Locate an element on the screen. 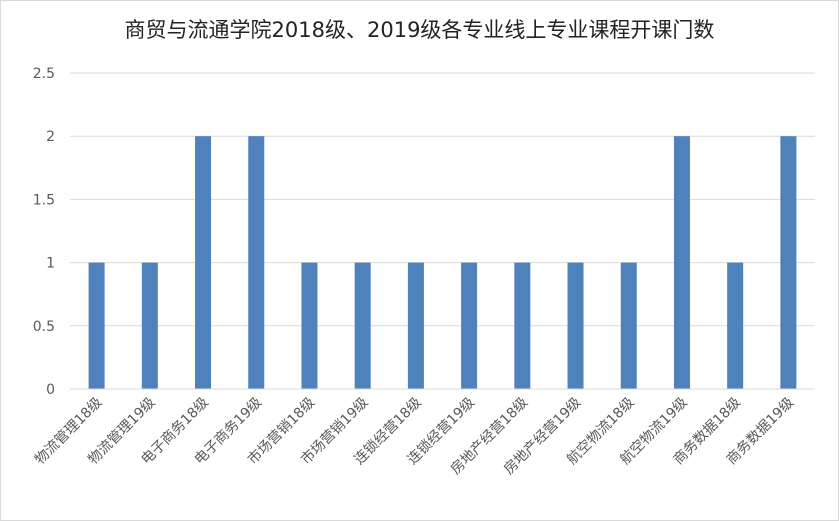 Image resolution: width=839 pixels, height=521 pixels. y-tick-label: 1.5 is located at coordinates (44, 200).